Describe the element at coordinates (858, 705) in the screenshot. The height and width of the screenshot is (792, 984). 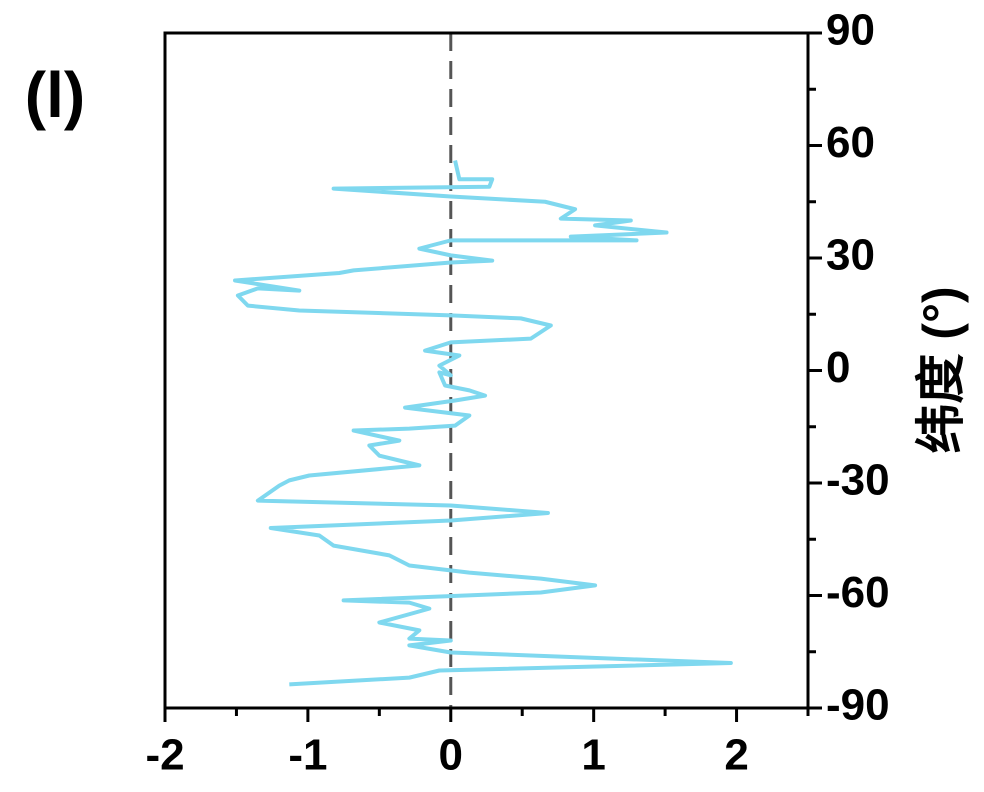
I see `y-tick-label: -90` at that location.